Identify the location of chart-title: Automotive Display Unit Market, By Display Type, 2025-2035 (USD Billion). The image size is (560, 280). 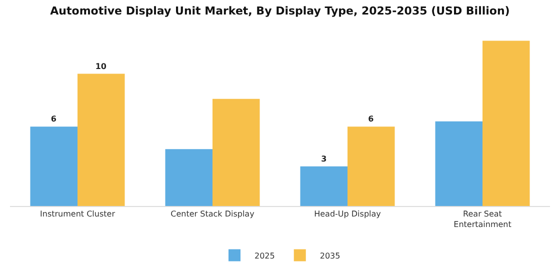
(280, 11).